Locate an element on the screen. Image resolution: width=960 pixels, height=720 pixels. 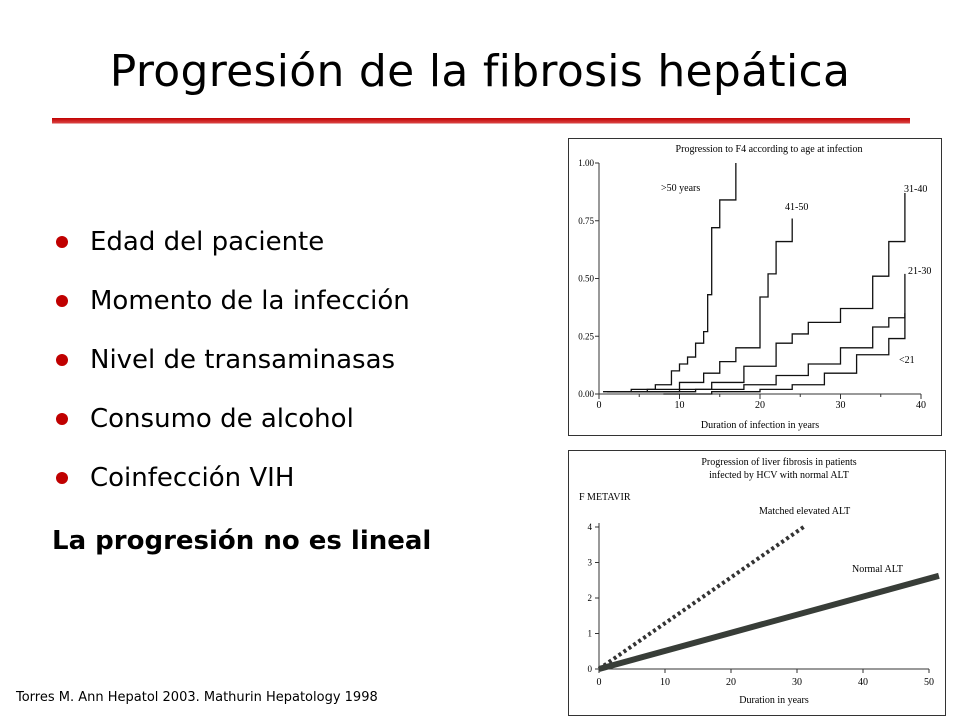
series-label-50-years: >50 years is located at coordinates (680, 188).